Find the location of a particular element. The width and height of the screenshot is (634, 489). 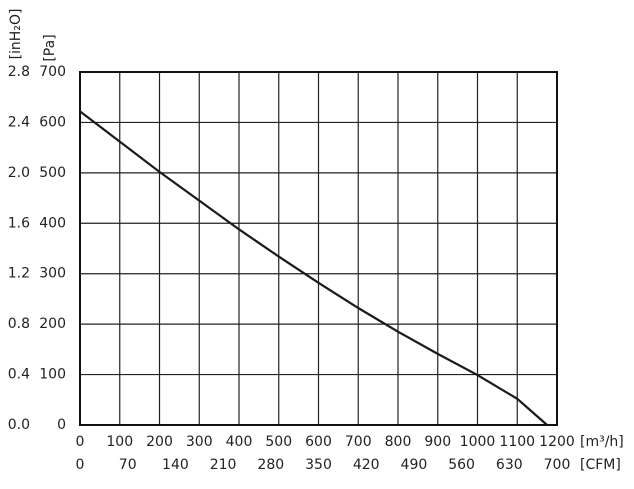

x-tick-label: 1200 is located at coordinates (557, 442).